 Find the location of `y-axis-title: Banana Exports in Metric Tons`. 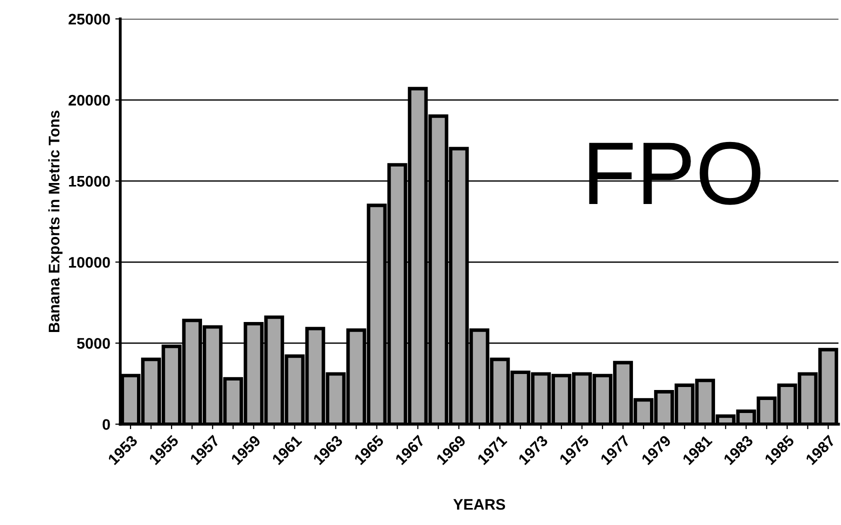

y-axis-title: Banana Exports in Metric Tons is located at coordinates (55, 221).